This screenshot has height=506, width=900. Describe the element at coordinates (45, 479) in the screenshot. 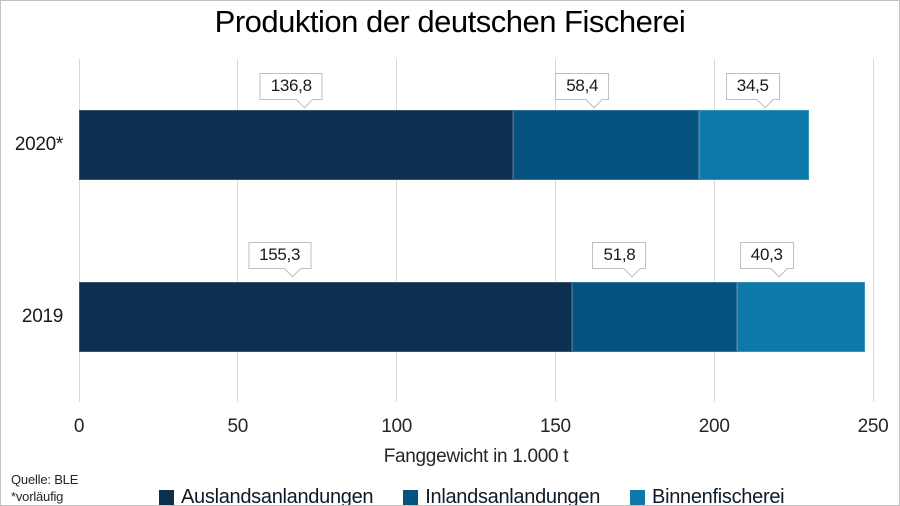

I see `source-line: Quelle: BLE` at that location.